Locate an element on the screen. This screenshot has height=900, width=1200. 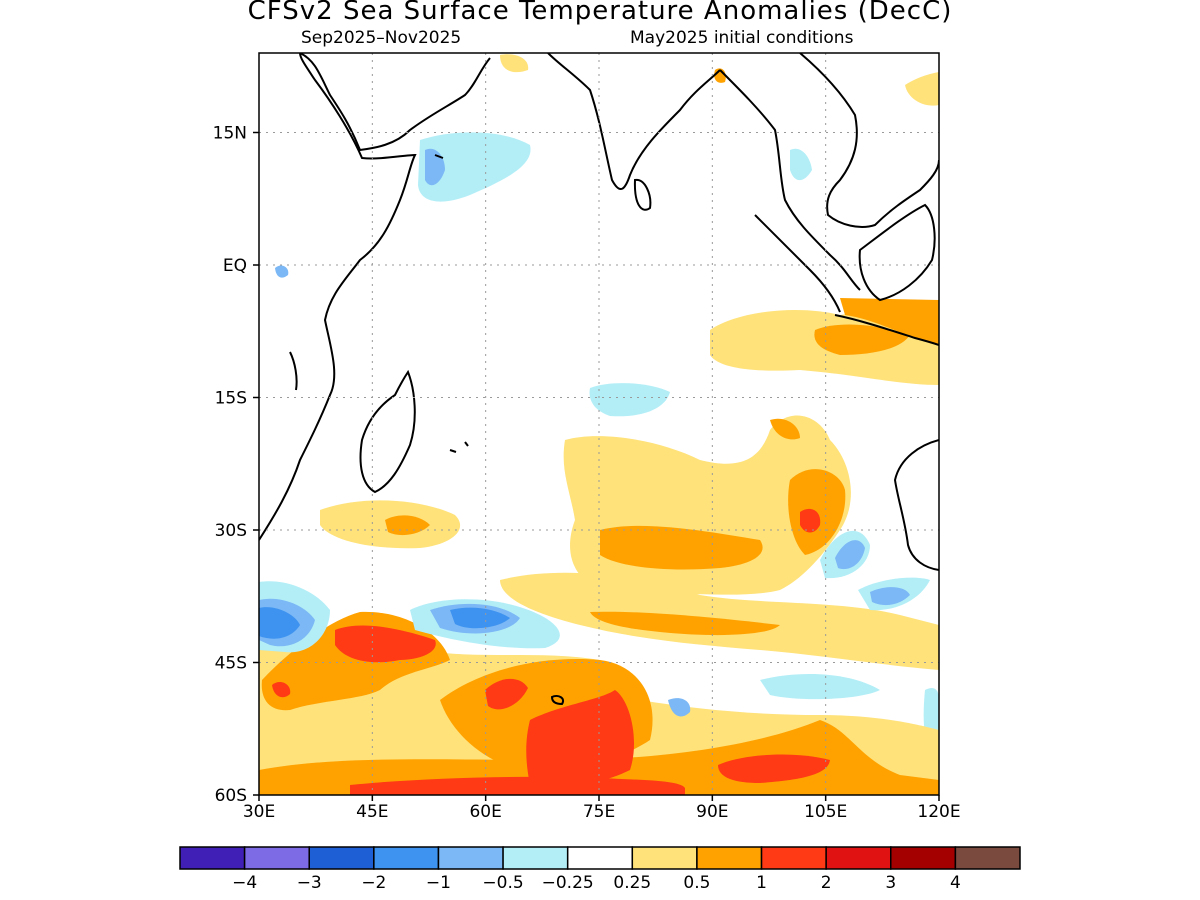
legend-label: −0.25 is located at coordinates (568, 883).